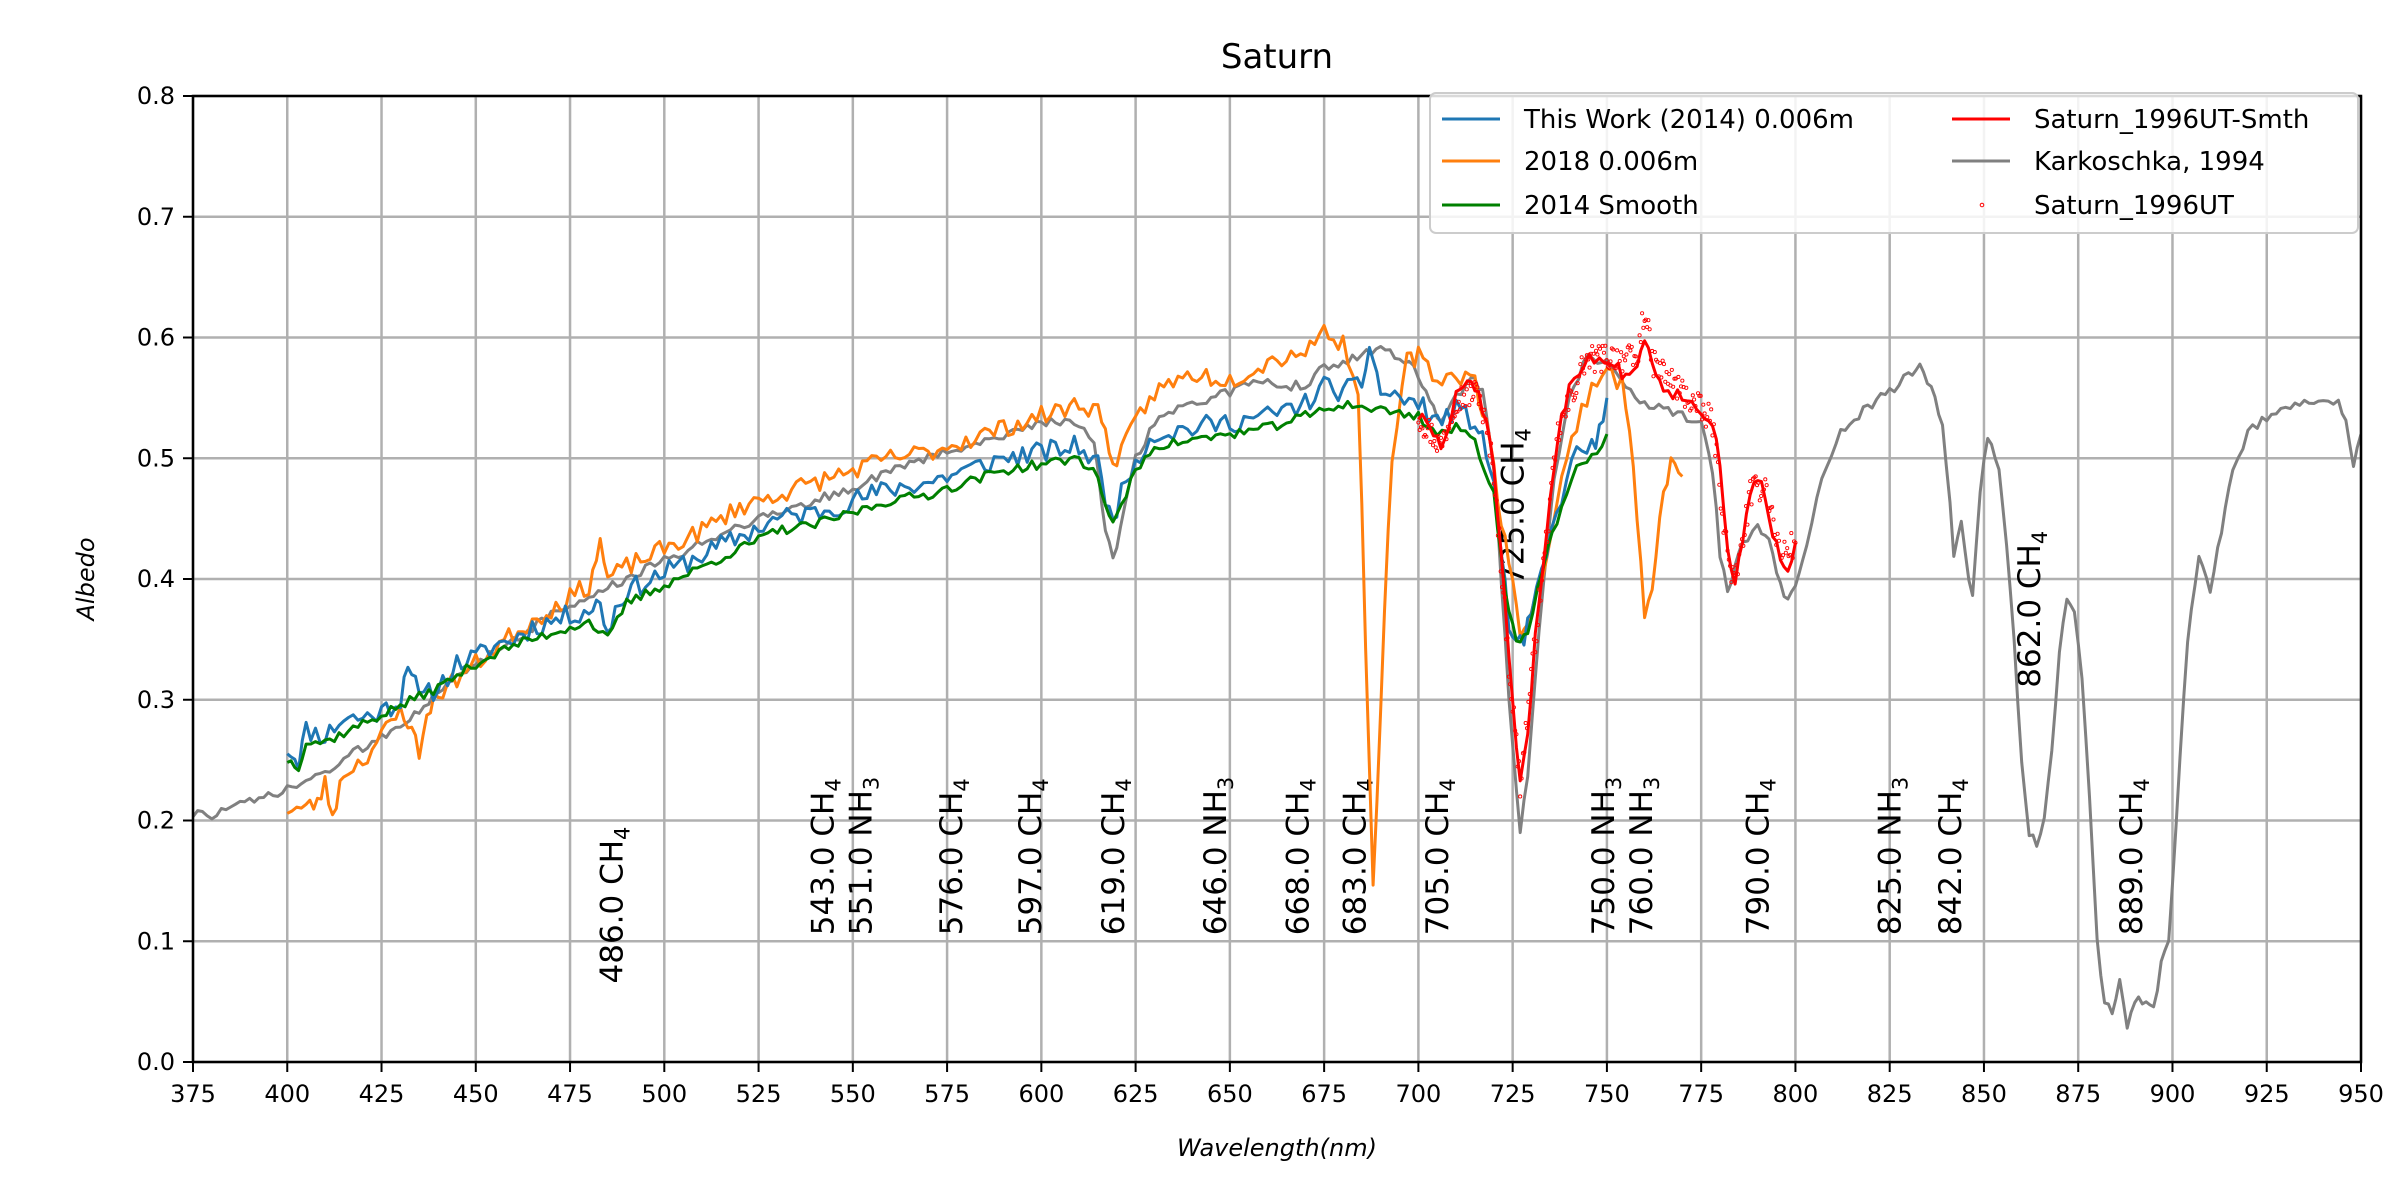  I want to click on series-saturn-1996ut, so click(1607, 555).